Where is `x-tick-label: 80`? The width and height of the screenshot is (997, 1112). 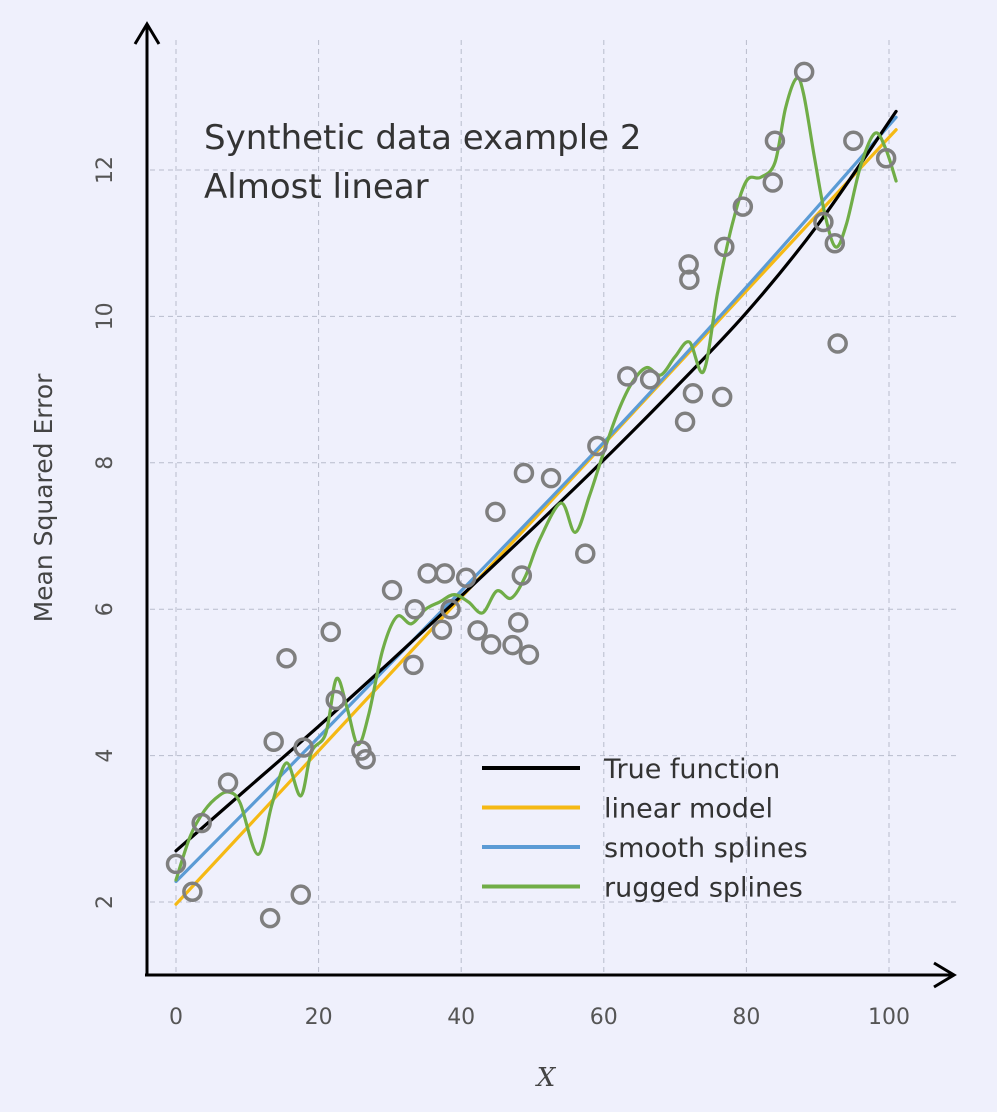 x-tick-label: 80 is located at coordinates (746, 1017).